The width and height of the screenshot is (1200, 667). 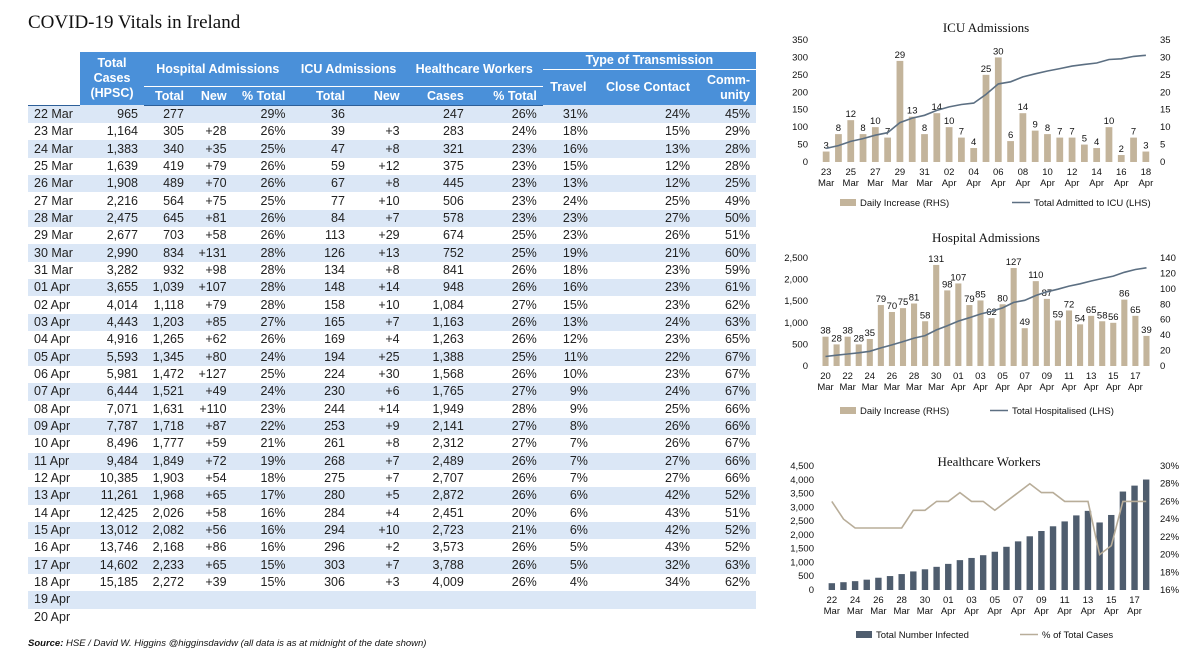 I want to click on date-header-blank, so click(x=54, y=96).